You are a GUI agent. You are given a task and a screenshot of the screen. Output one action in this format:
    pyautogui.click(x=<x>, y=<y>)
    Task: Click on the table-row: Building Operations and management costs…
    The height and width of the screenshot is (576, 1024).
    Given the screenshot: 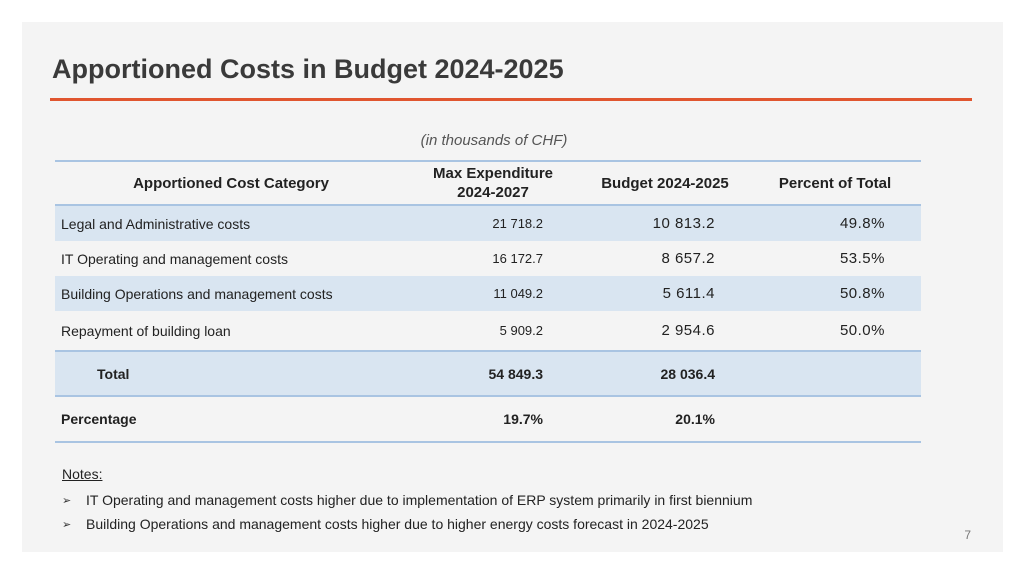 What is the action you would take?
    pyautogui.click(x=488, y=293)
    